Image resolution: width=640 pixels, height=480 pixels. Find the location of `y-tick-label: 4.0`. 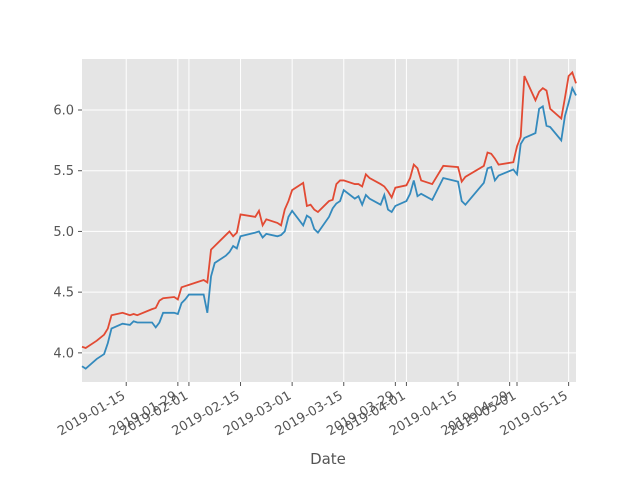

y-tick-label: 4.0 is located at coordinates (63, 353).